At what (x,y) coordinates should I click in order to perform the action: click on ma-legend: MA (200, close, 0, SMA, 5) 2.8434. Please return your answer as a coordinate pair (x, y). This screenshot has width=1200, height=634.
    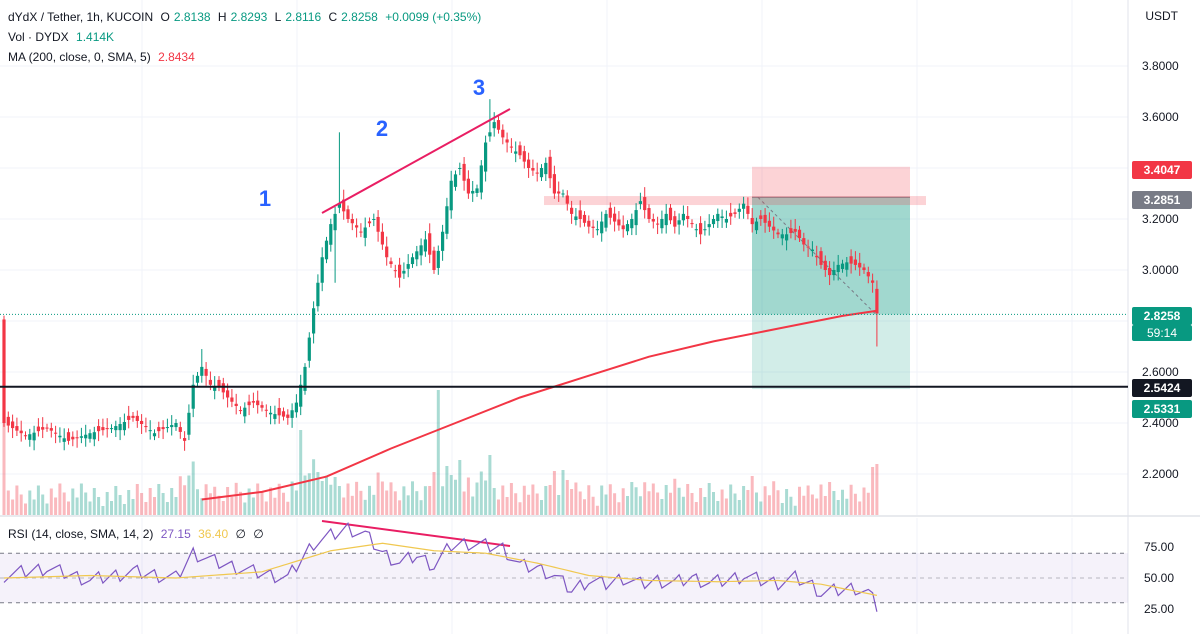
    Looking at the image, I should click on (101, 57).